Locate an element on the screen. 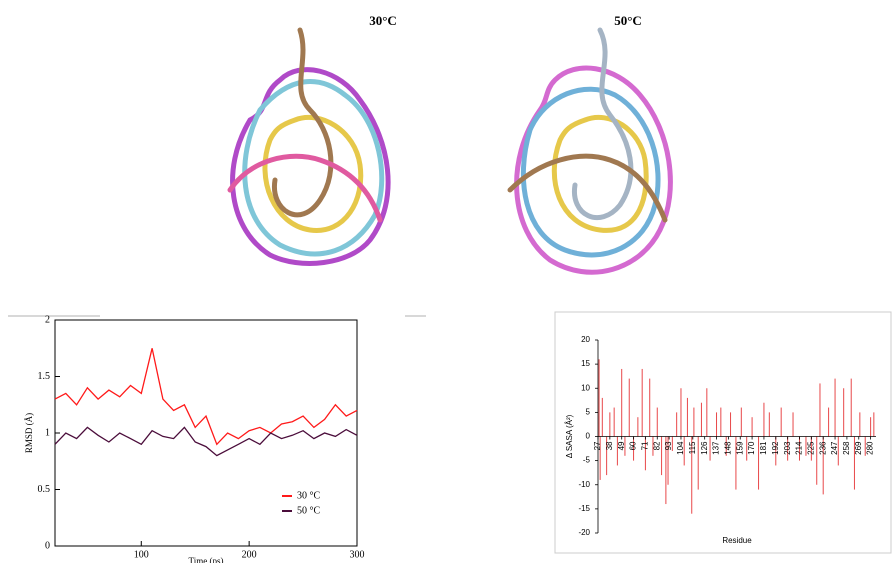  x-tick-label: 93 is located at coordinates (668, 445).